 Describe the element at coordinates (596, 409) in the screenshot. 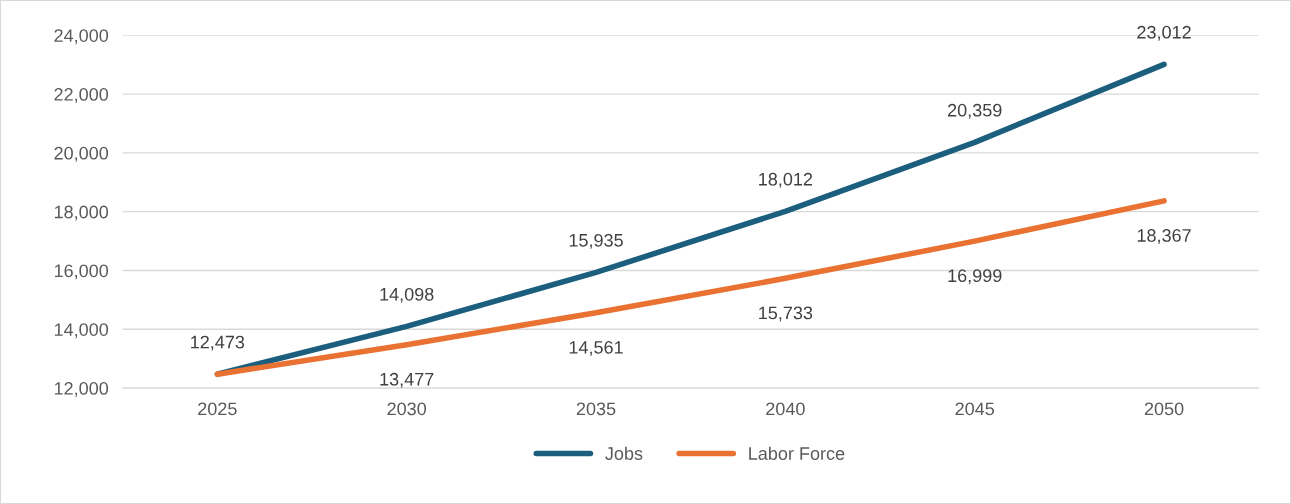

I see `x-tick-label: 2035` at that location.